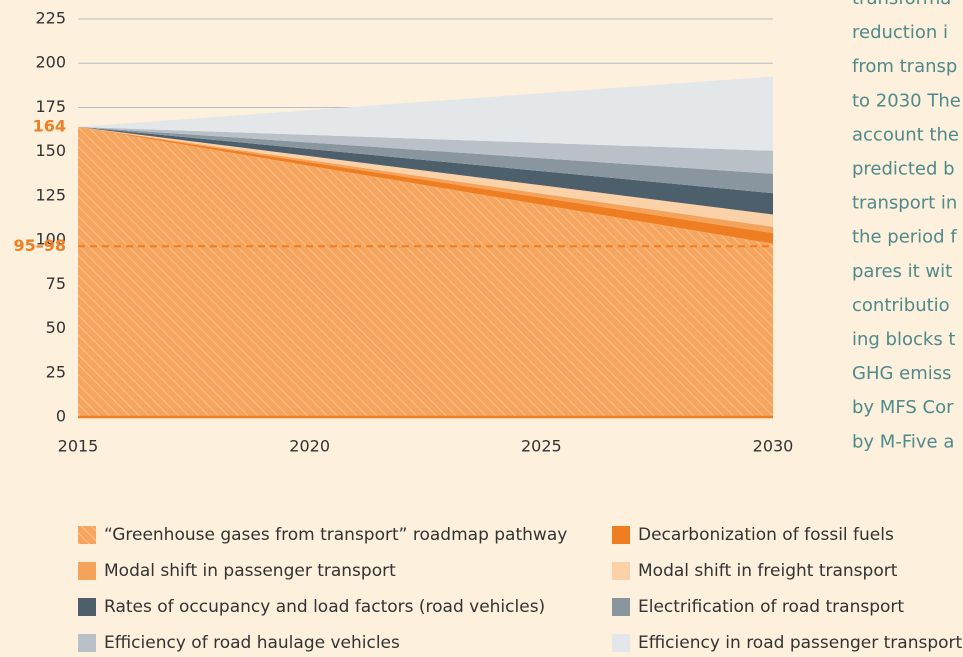 The width and height of the screenshot is (963, 657). What do you see at coordinates (773, 446) in the screenshot?
I see `x-tick-label: 2030` at bounding box center [773, 446].